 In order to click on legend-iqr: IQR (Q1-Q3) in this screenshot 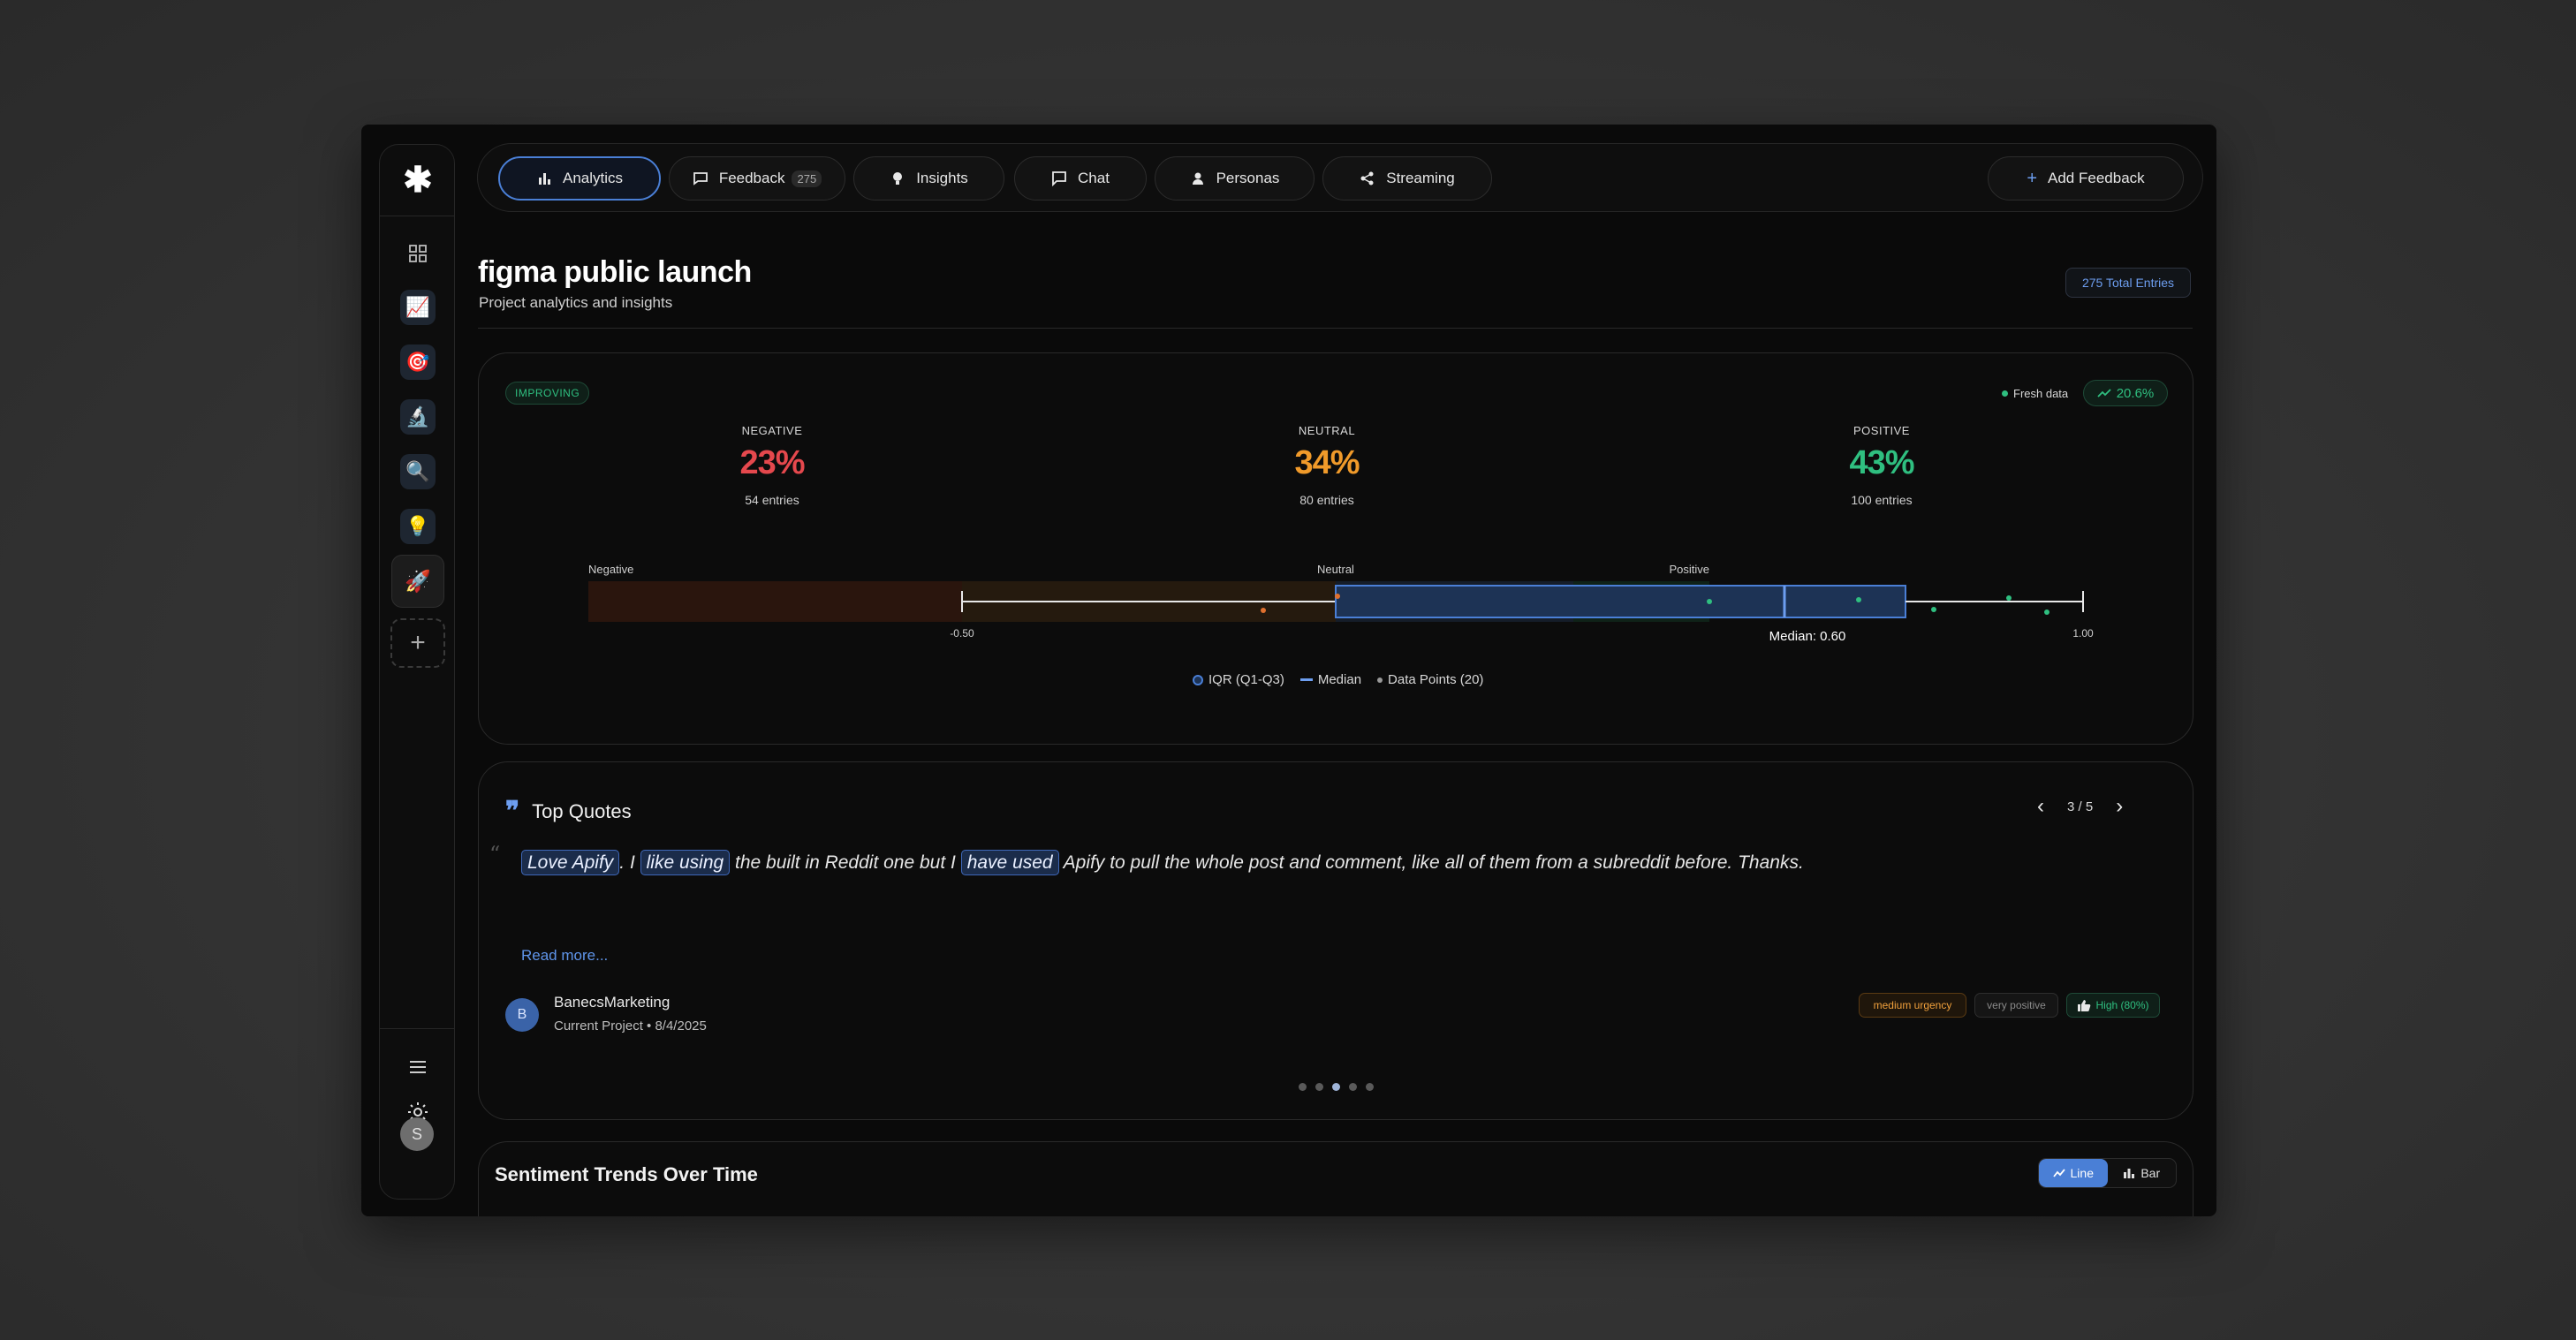, I will do `click(1239, 679)`.